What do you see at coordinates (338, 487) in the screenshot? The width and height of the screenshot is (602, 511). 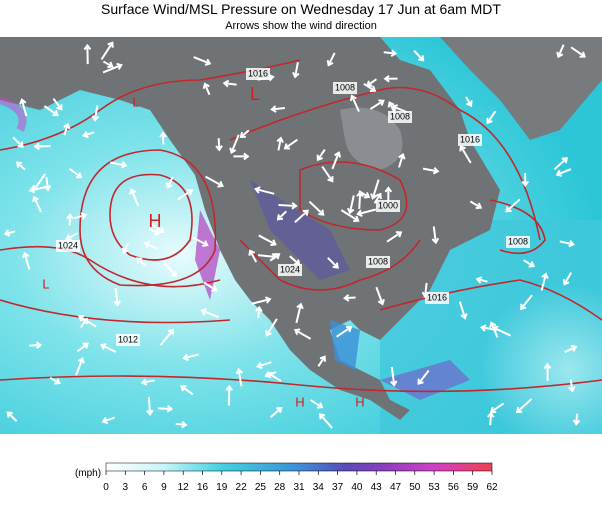 I see `colorbar-tick-label: 37` at bounding box center [338, 487].